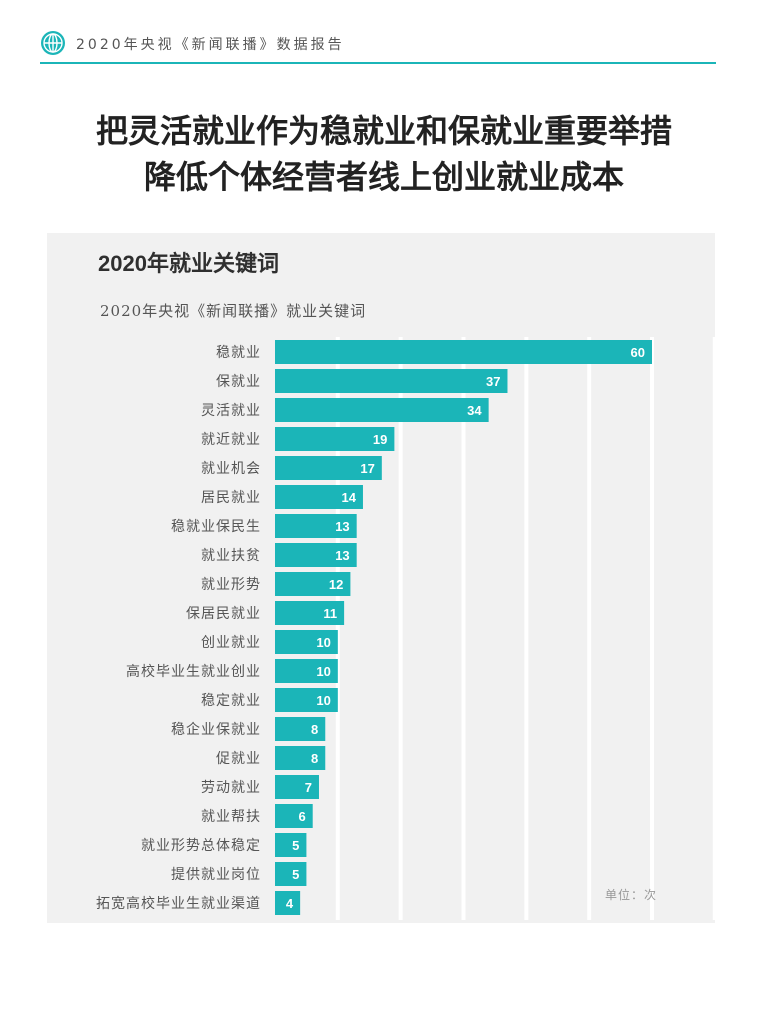  I want to click on category-label: 高校毕业生就业创业, so click(193, 671).